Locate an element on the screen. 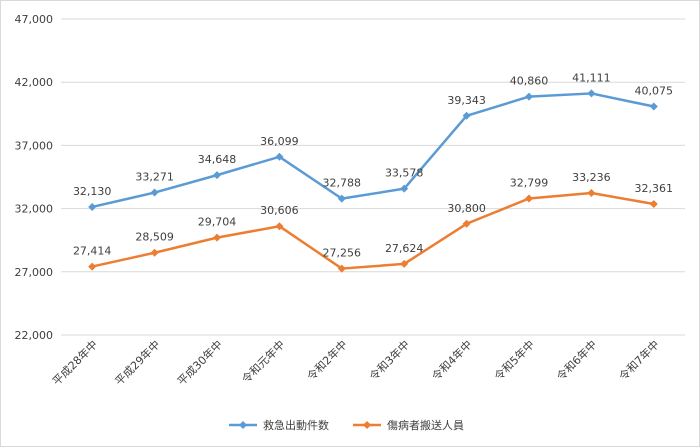 The height and width of the screenshot is (448, 700). data-label: 41,111 is located at coordinates (591, 77).